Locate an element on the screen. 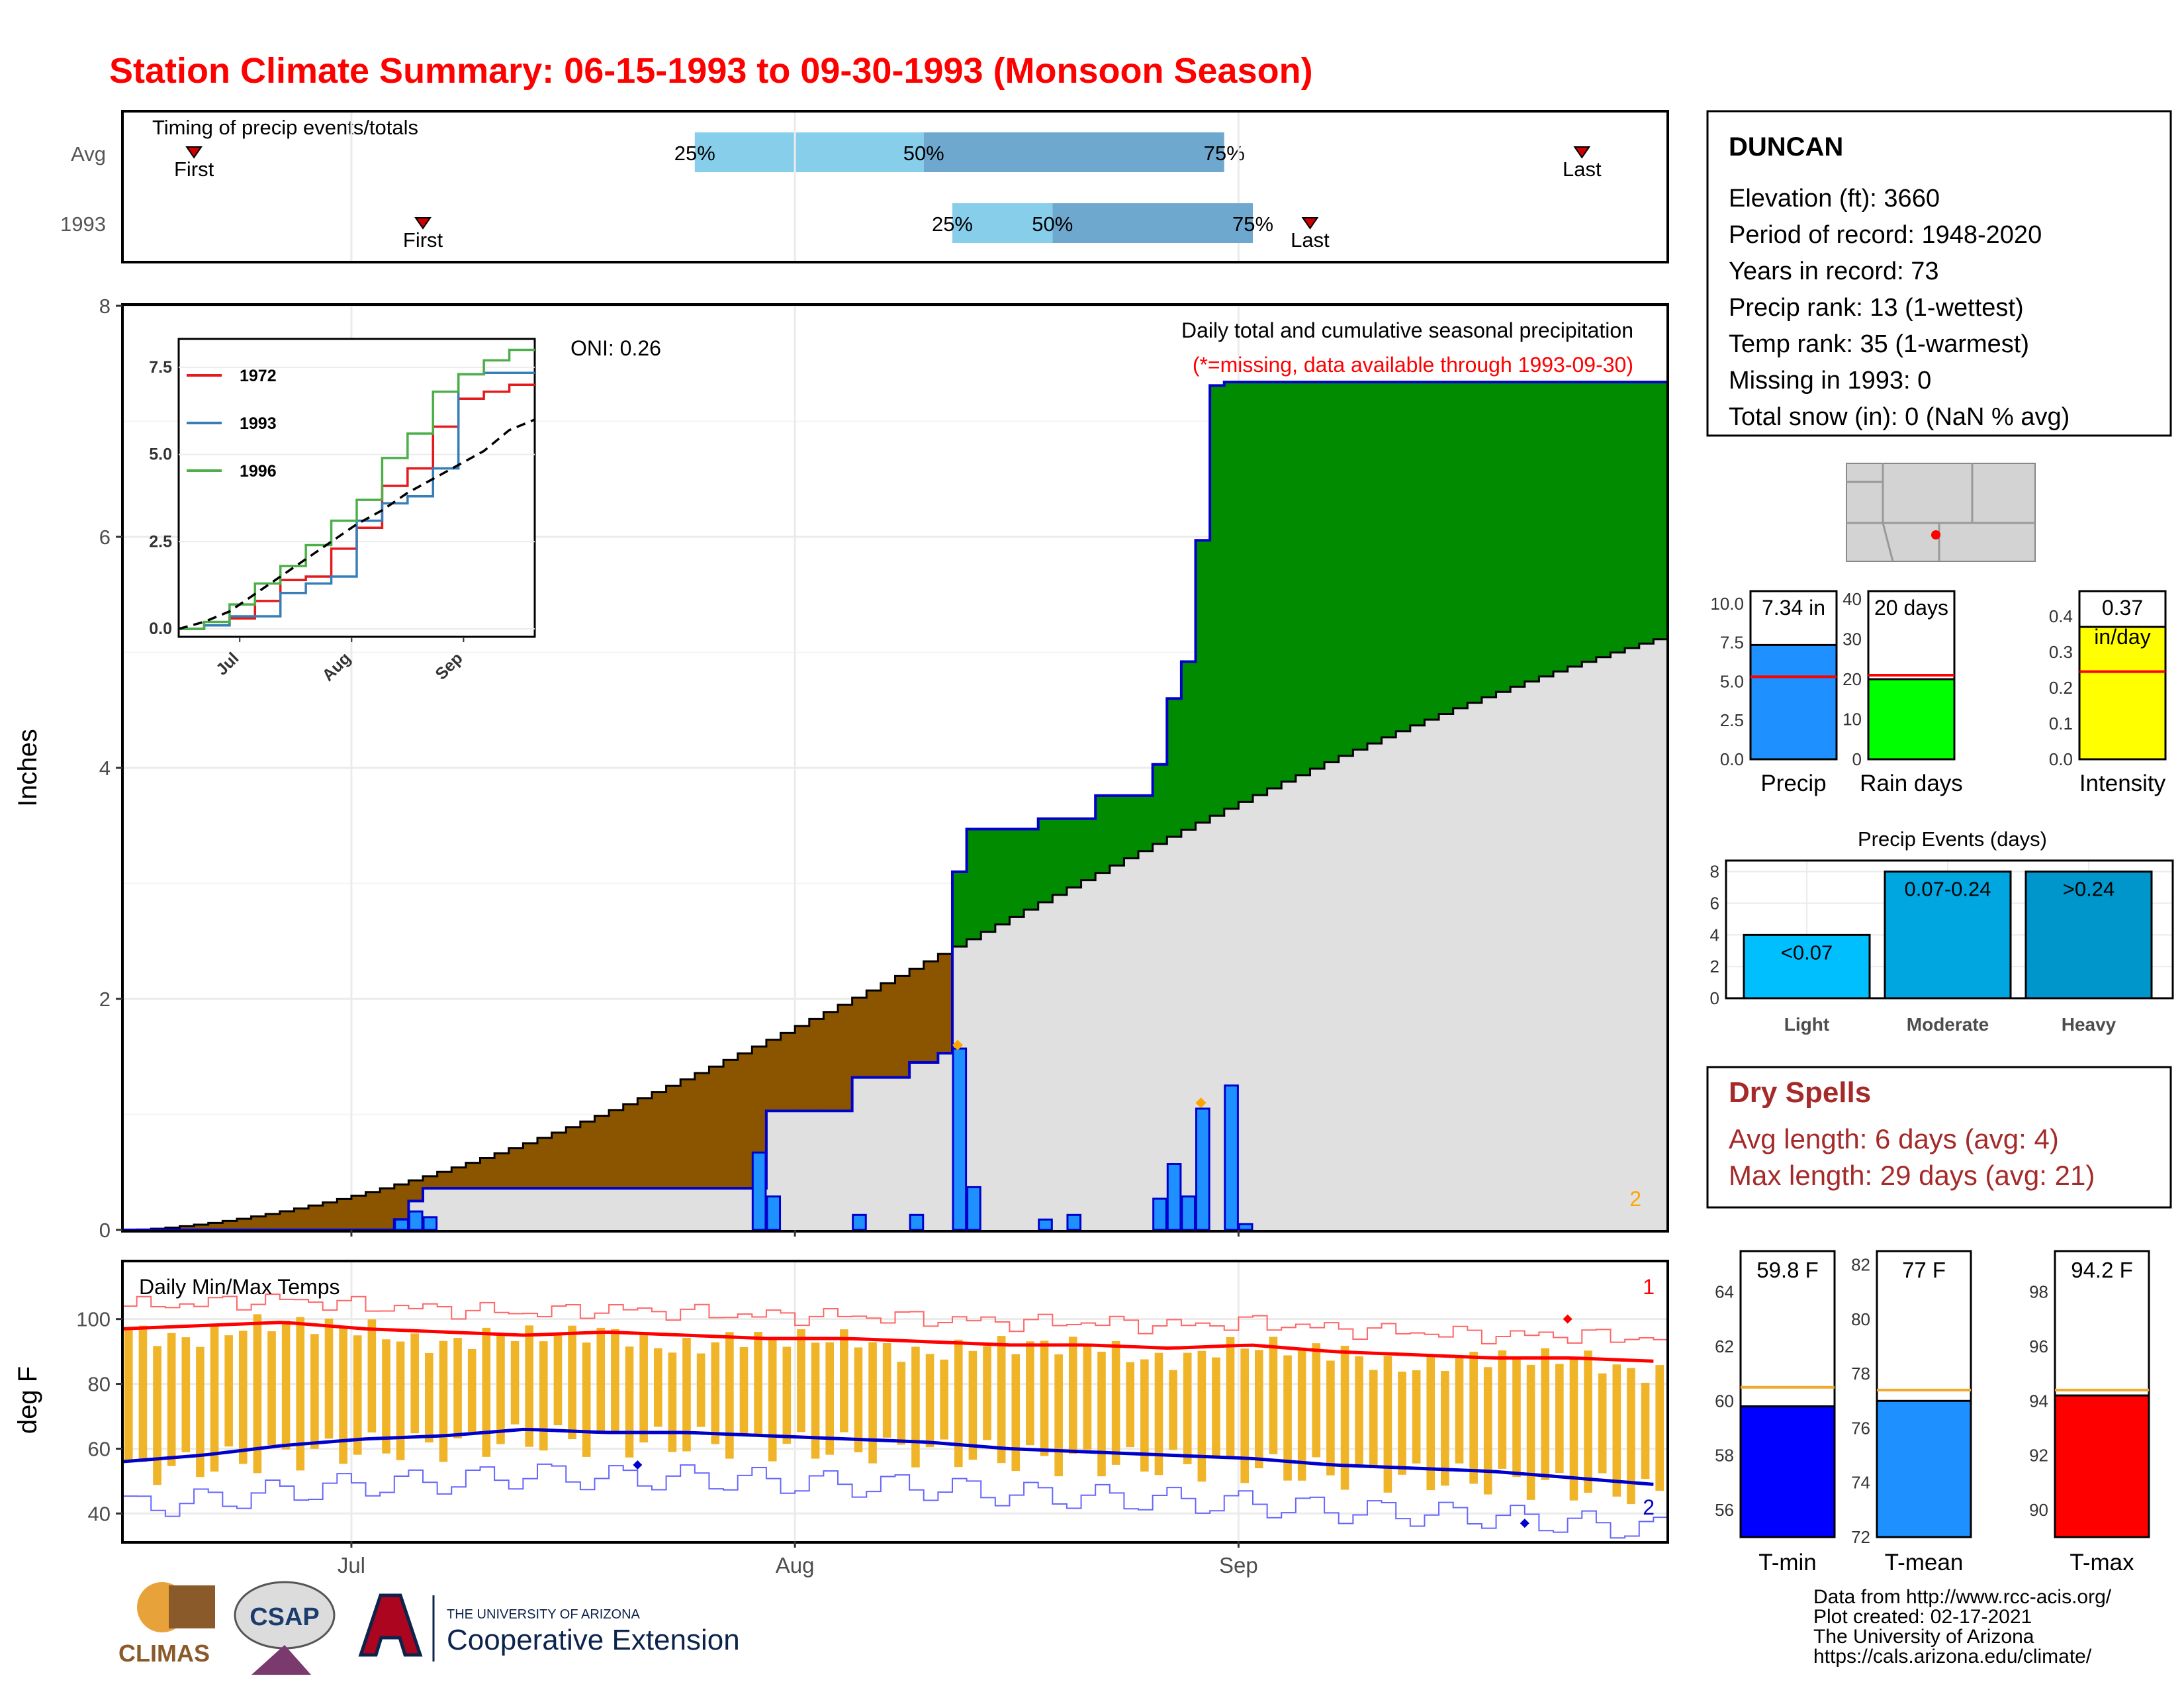 The height and width of the screenshot is (1688, 2184). events-bar-heavy is located at coordinates (2089, 935).